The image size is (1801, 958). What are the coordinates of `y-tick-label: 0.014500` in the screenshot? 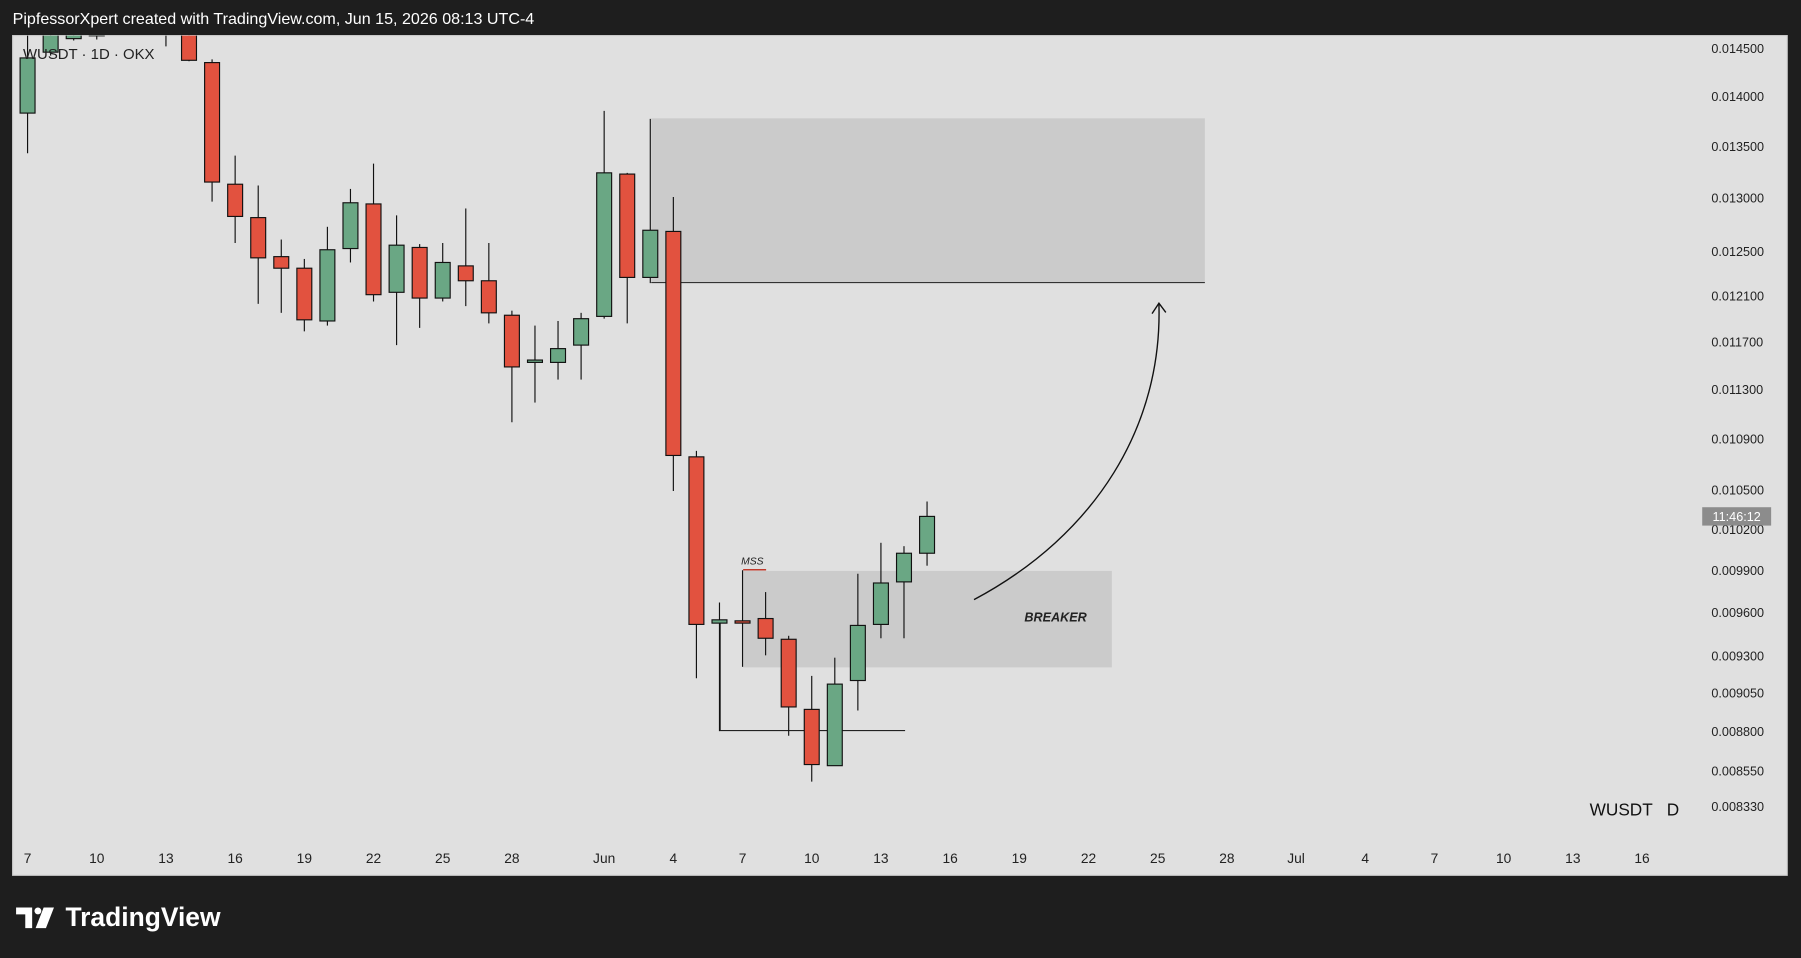 It's located at (1737, 49).